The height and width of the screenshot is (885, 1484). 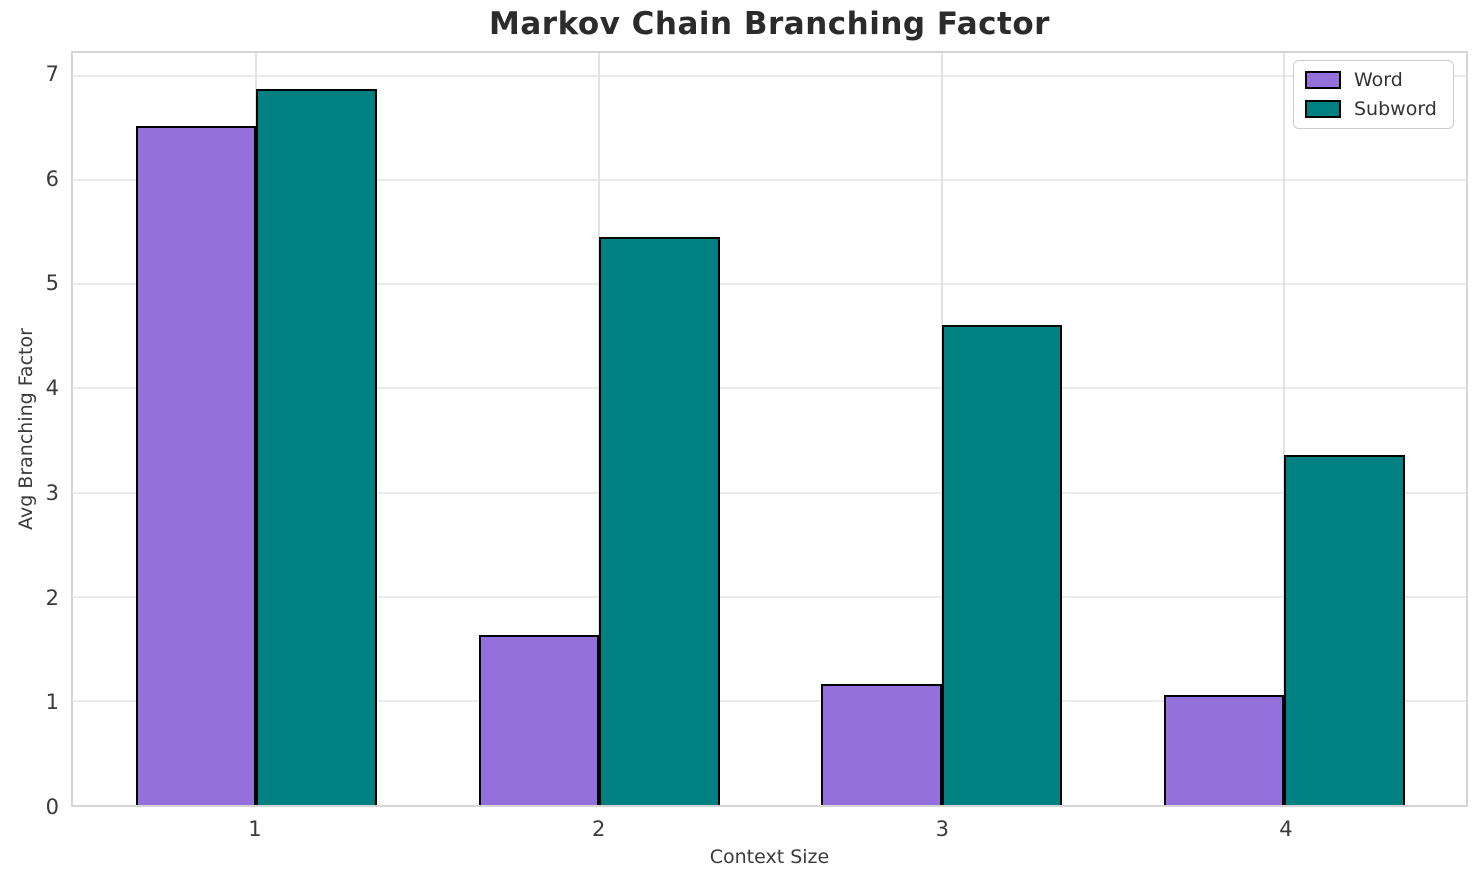 I want to click on x-tick-label: 3, so click(x=942, y=829).